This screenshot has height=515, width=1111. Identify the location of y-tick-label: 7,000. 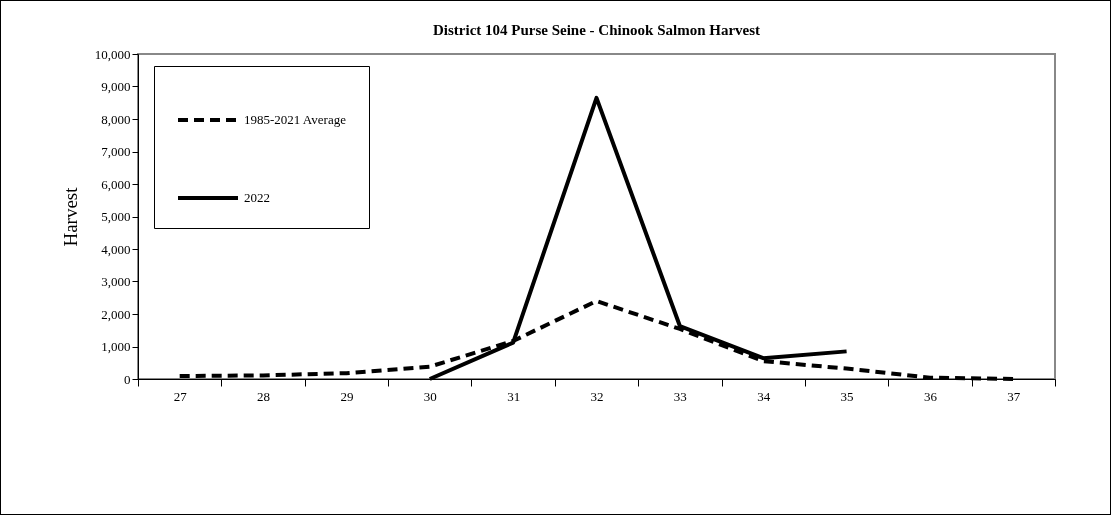
(116, 151).